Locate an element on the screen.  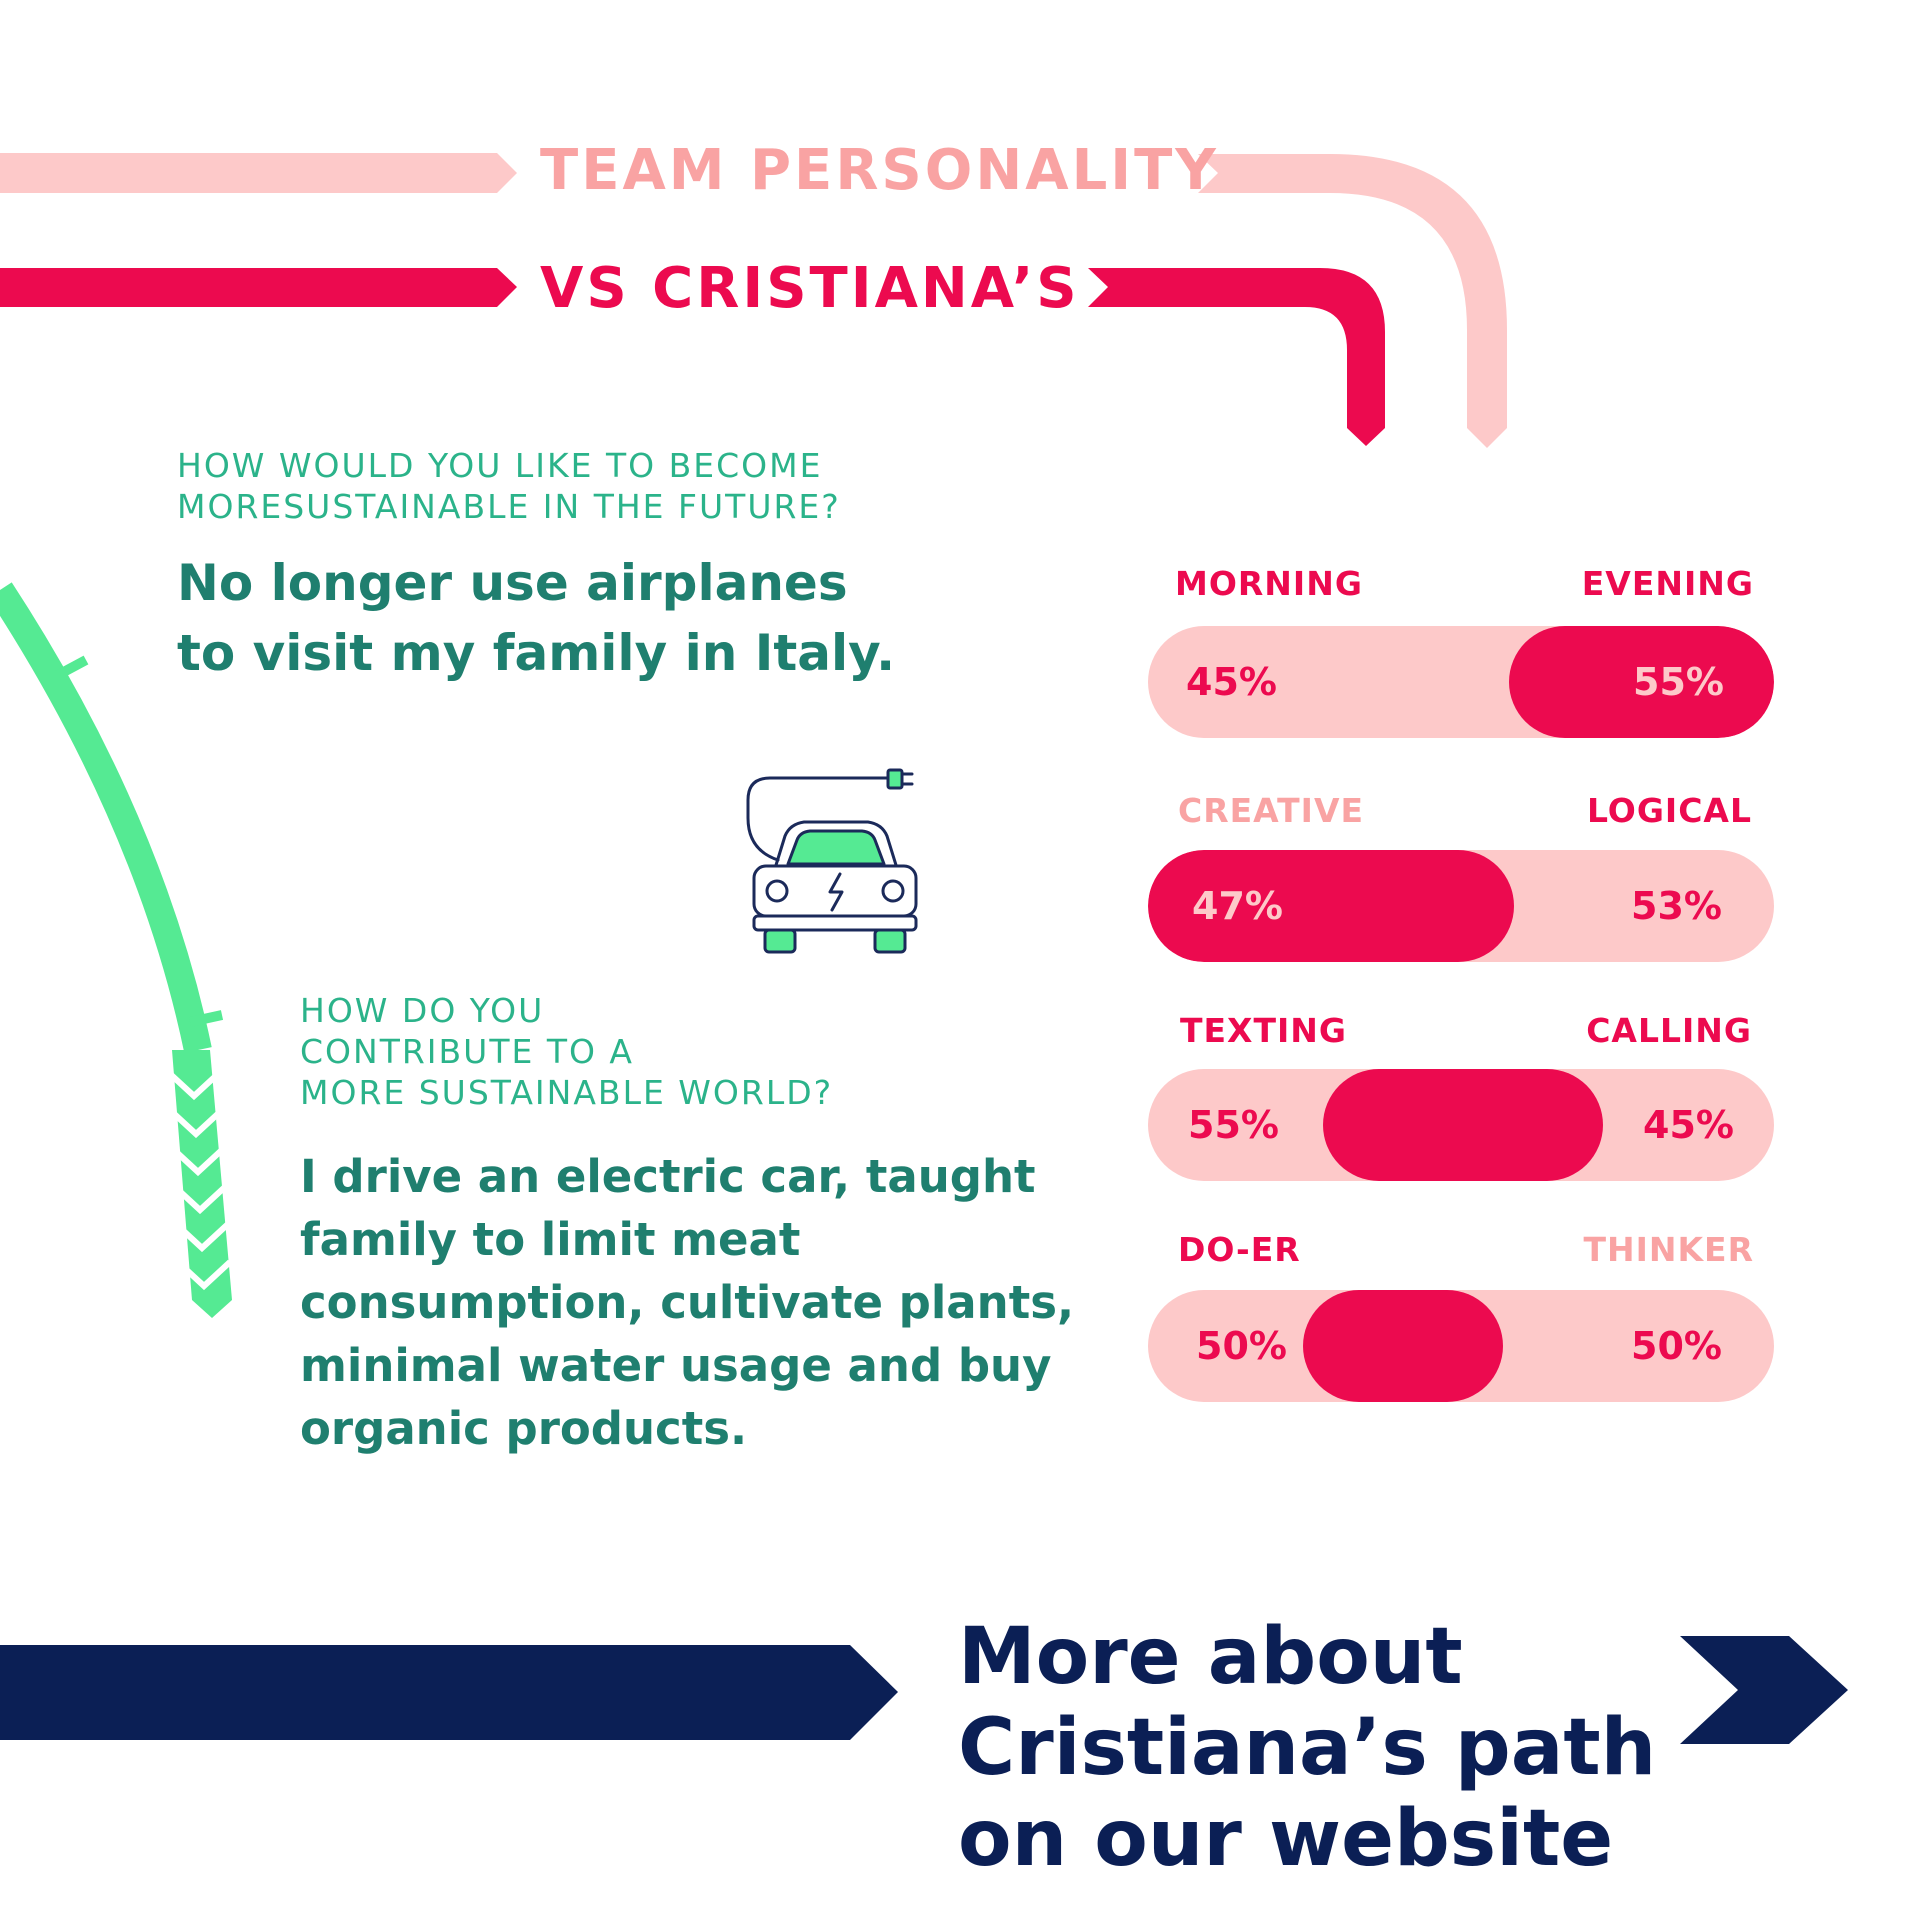
trait-label-creative: CREATIVE is located at coordinates (1271, 810).